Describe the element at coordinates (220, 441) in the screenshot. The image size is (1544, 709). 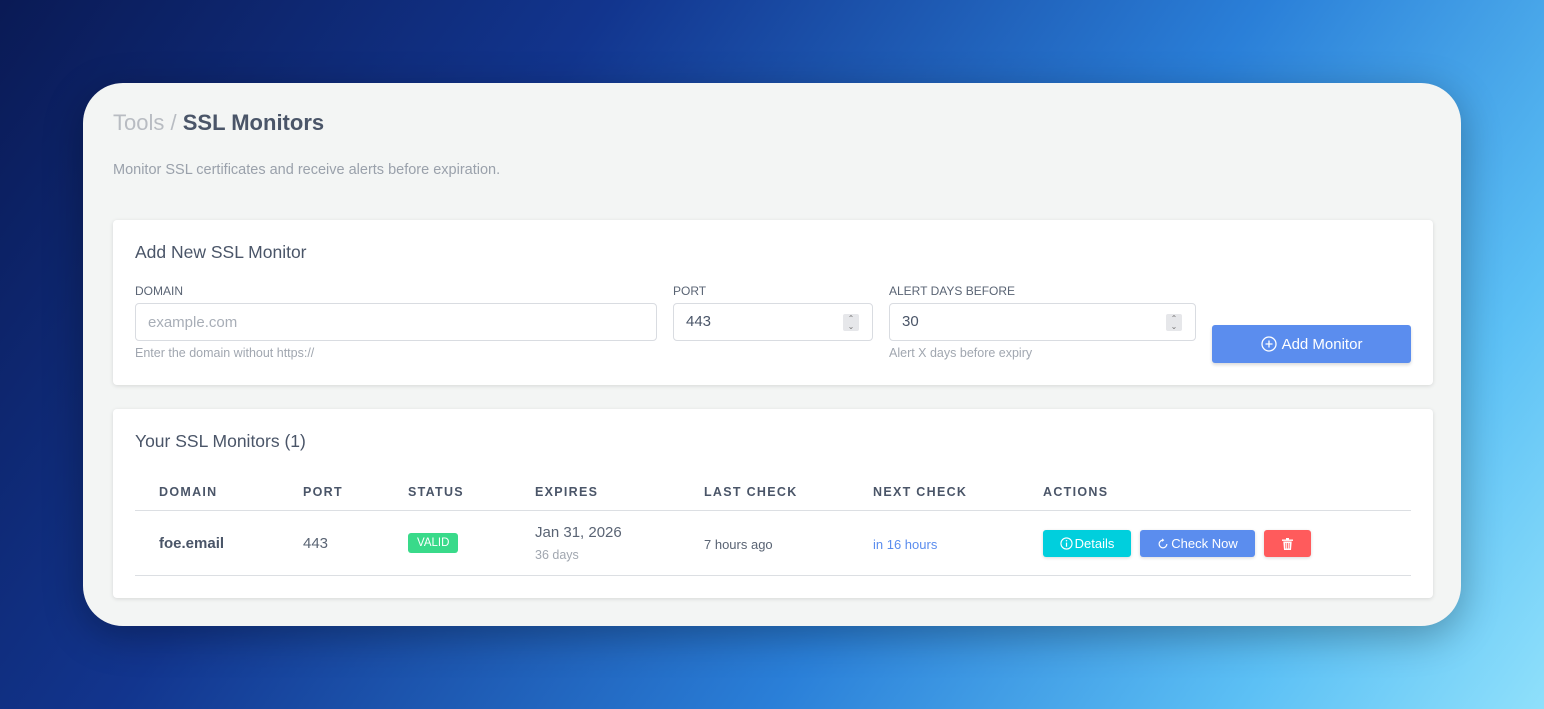
I see `card-title: Your SSL Monitors (1)` at that location.